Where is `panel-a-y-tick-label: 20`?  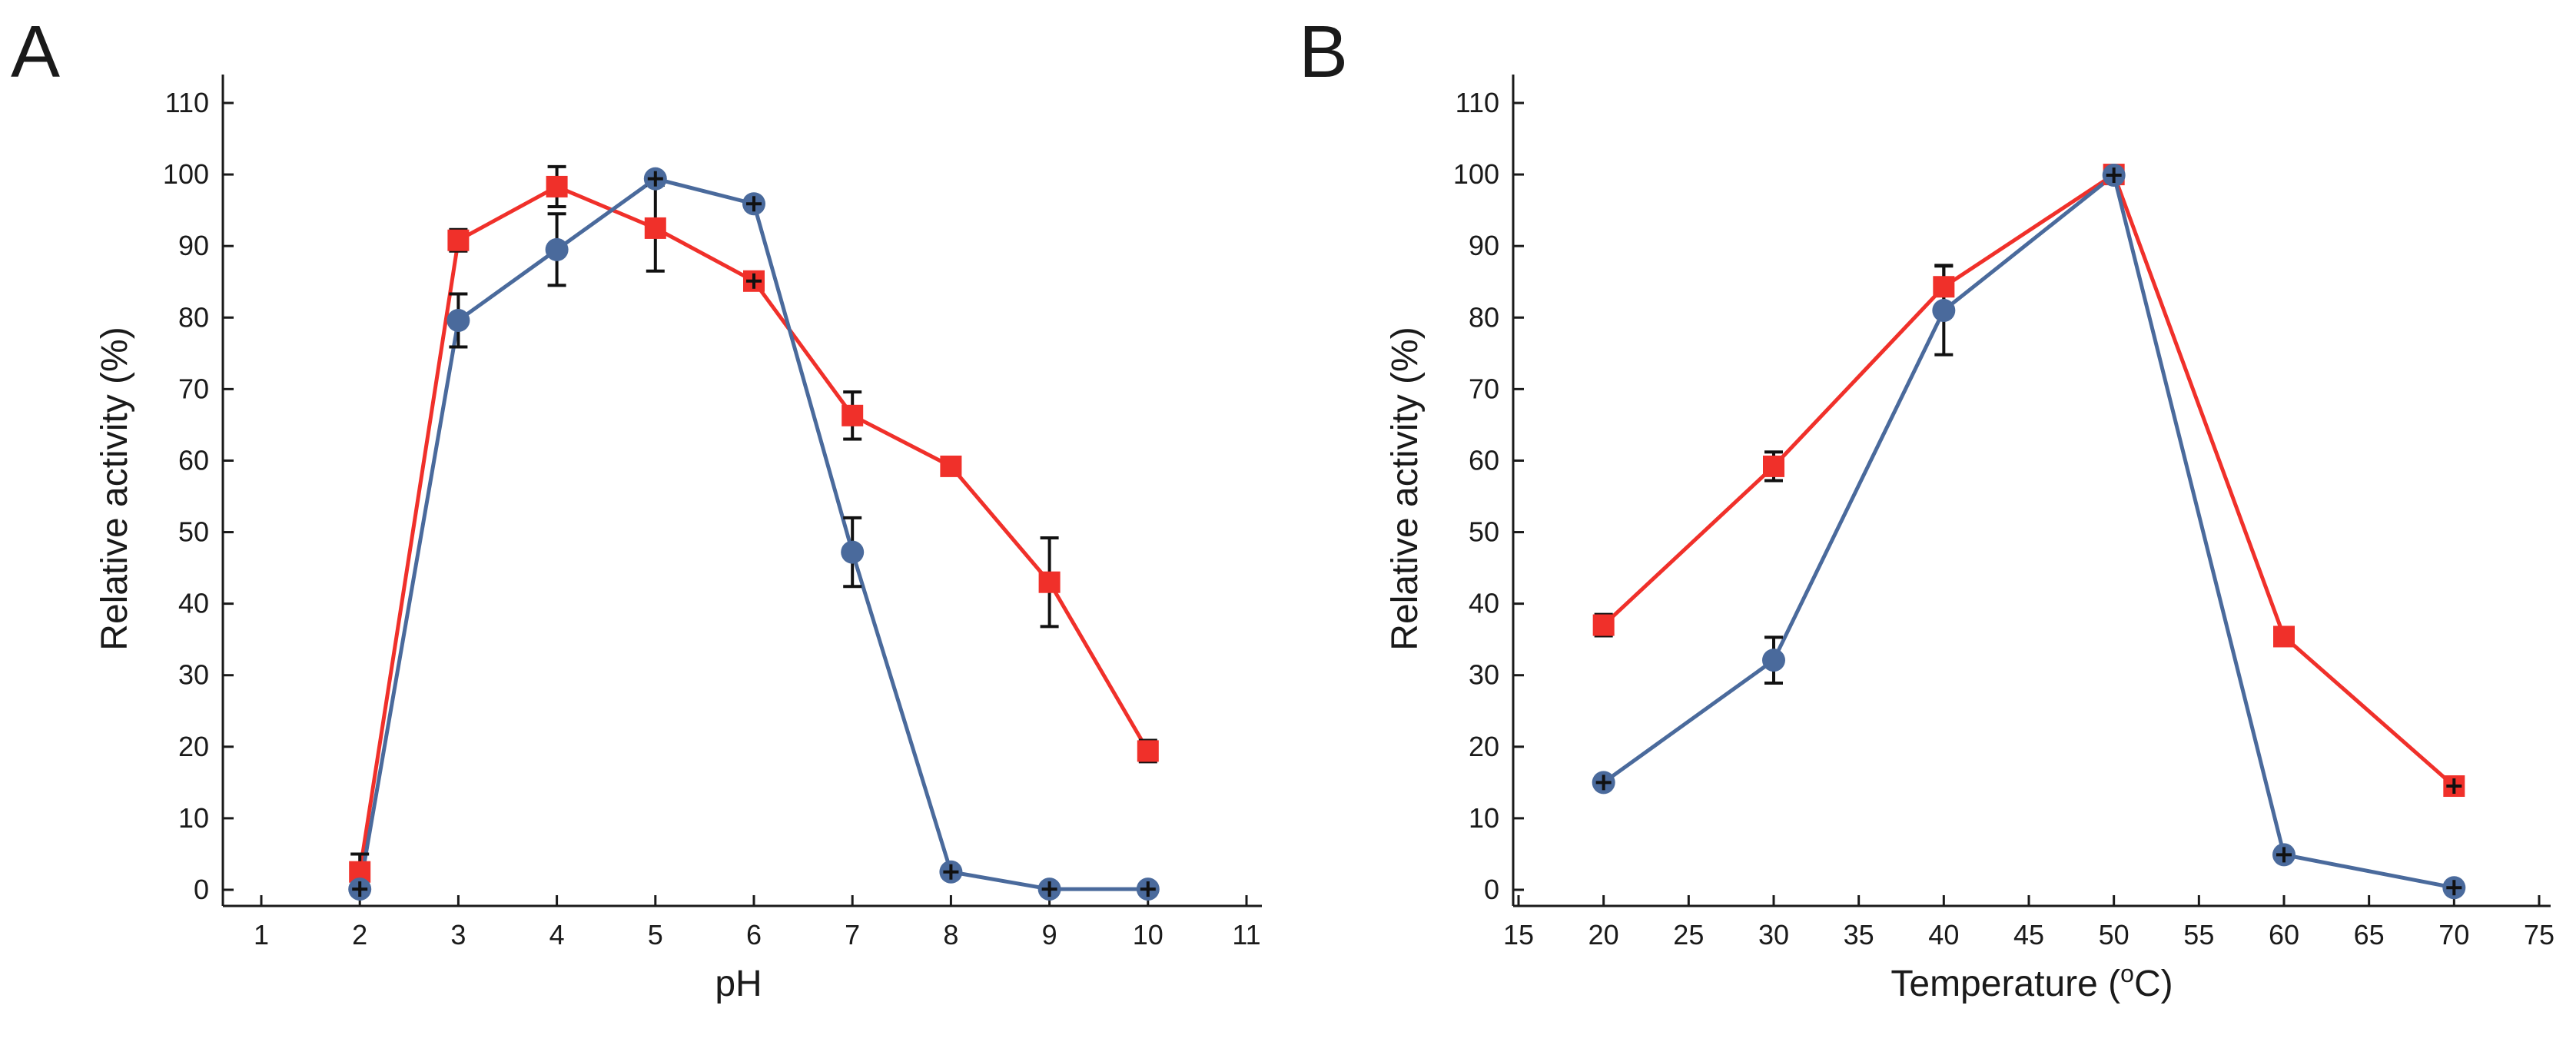 panel-a-y-tick-label: 20 is located at coordinates (193, 746).